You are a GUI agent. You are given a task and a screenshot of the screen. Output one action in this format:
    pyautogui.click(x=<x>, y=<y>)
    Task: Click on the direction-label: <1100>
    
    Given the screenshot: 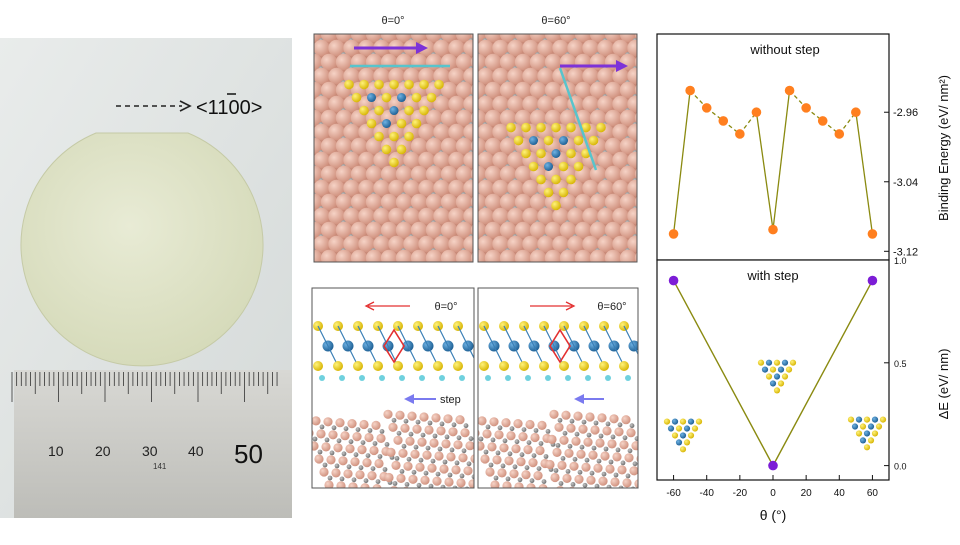 What is the action you would take?
    pyautogui.click(x=229, y=108)
    